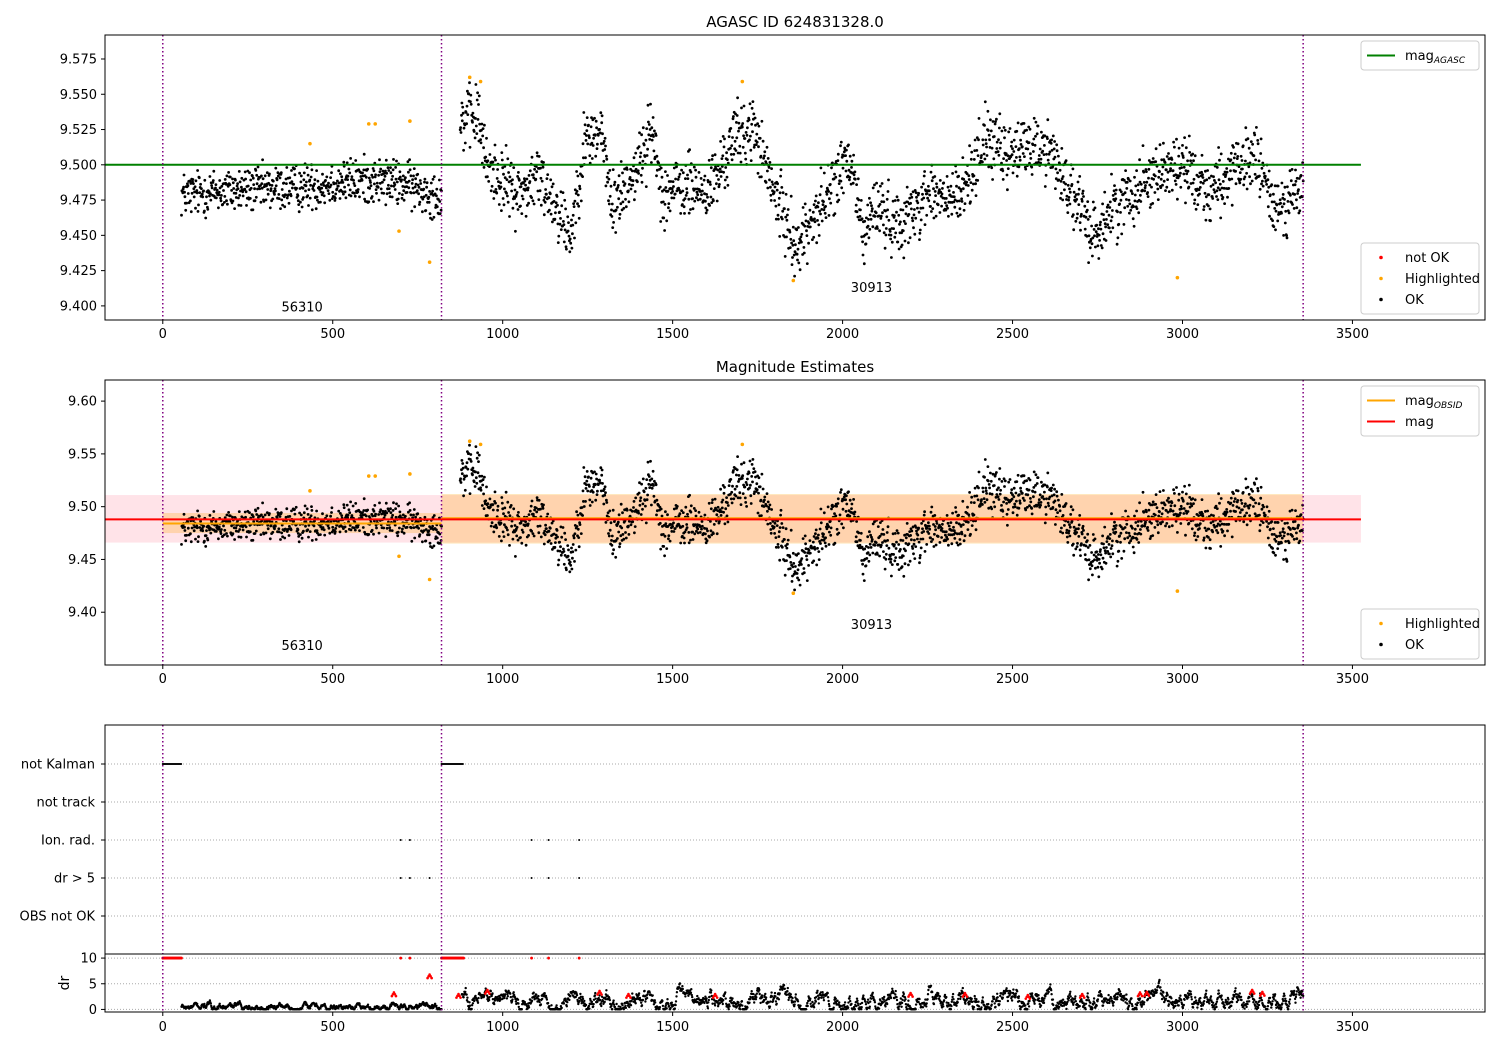  What do you see at coordinates (795, 22) in the screenshot?
I see `panel-1-title: AGASC ID 624831328.0` at bounding box center [795, 22].